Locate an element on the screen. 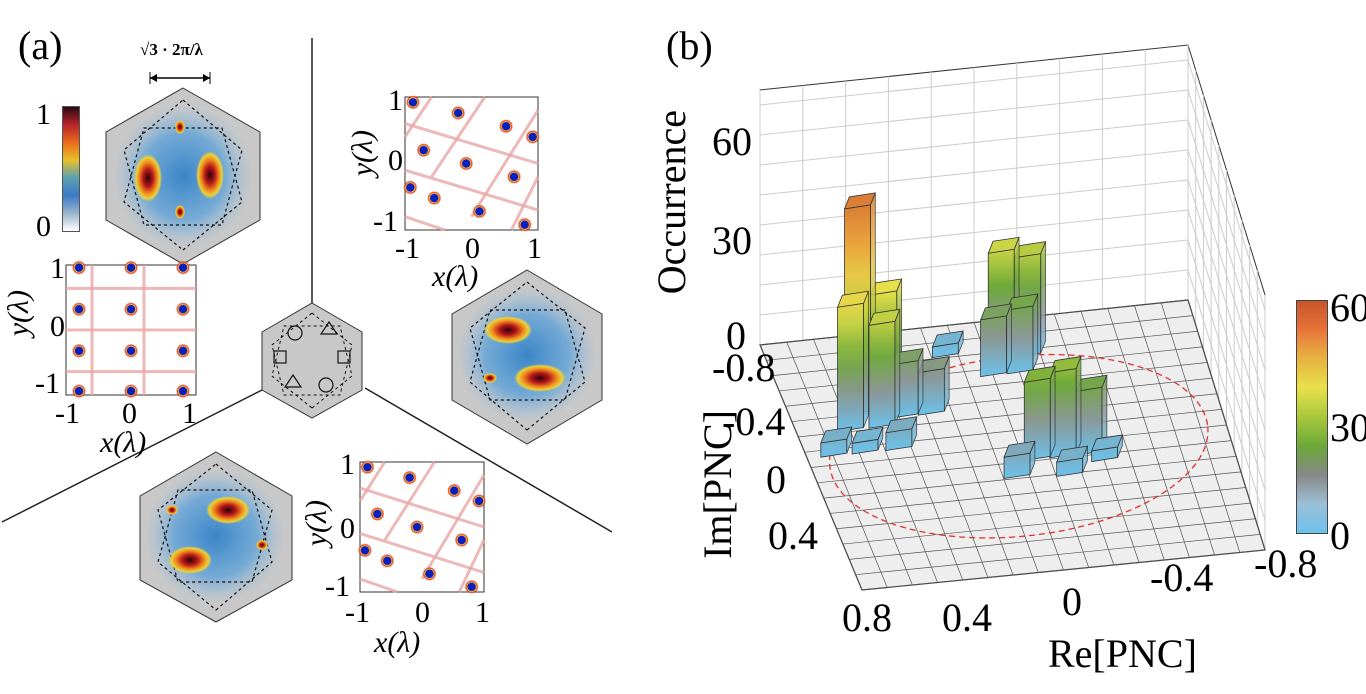  pattern-top-xtick: 1 is located at coordinates (534, 248).